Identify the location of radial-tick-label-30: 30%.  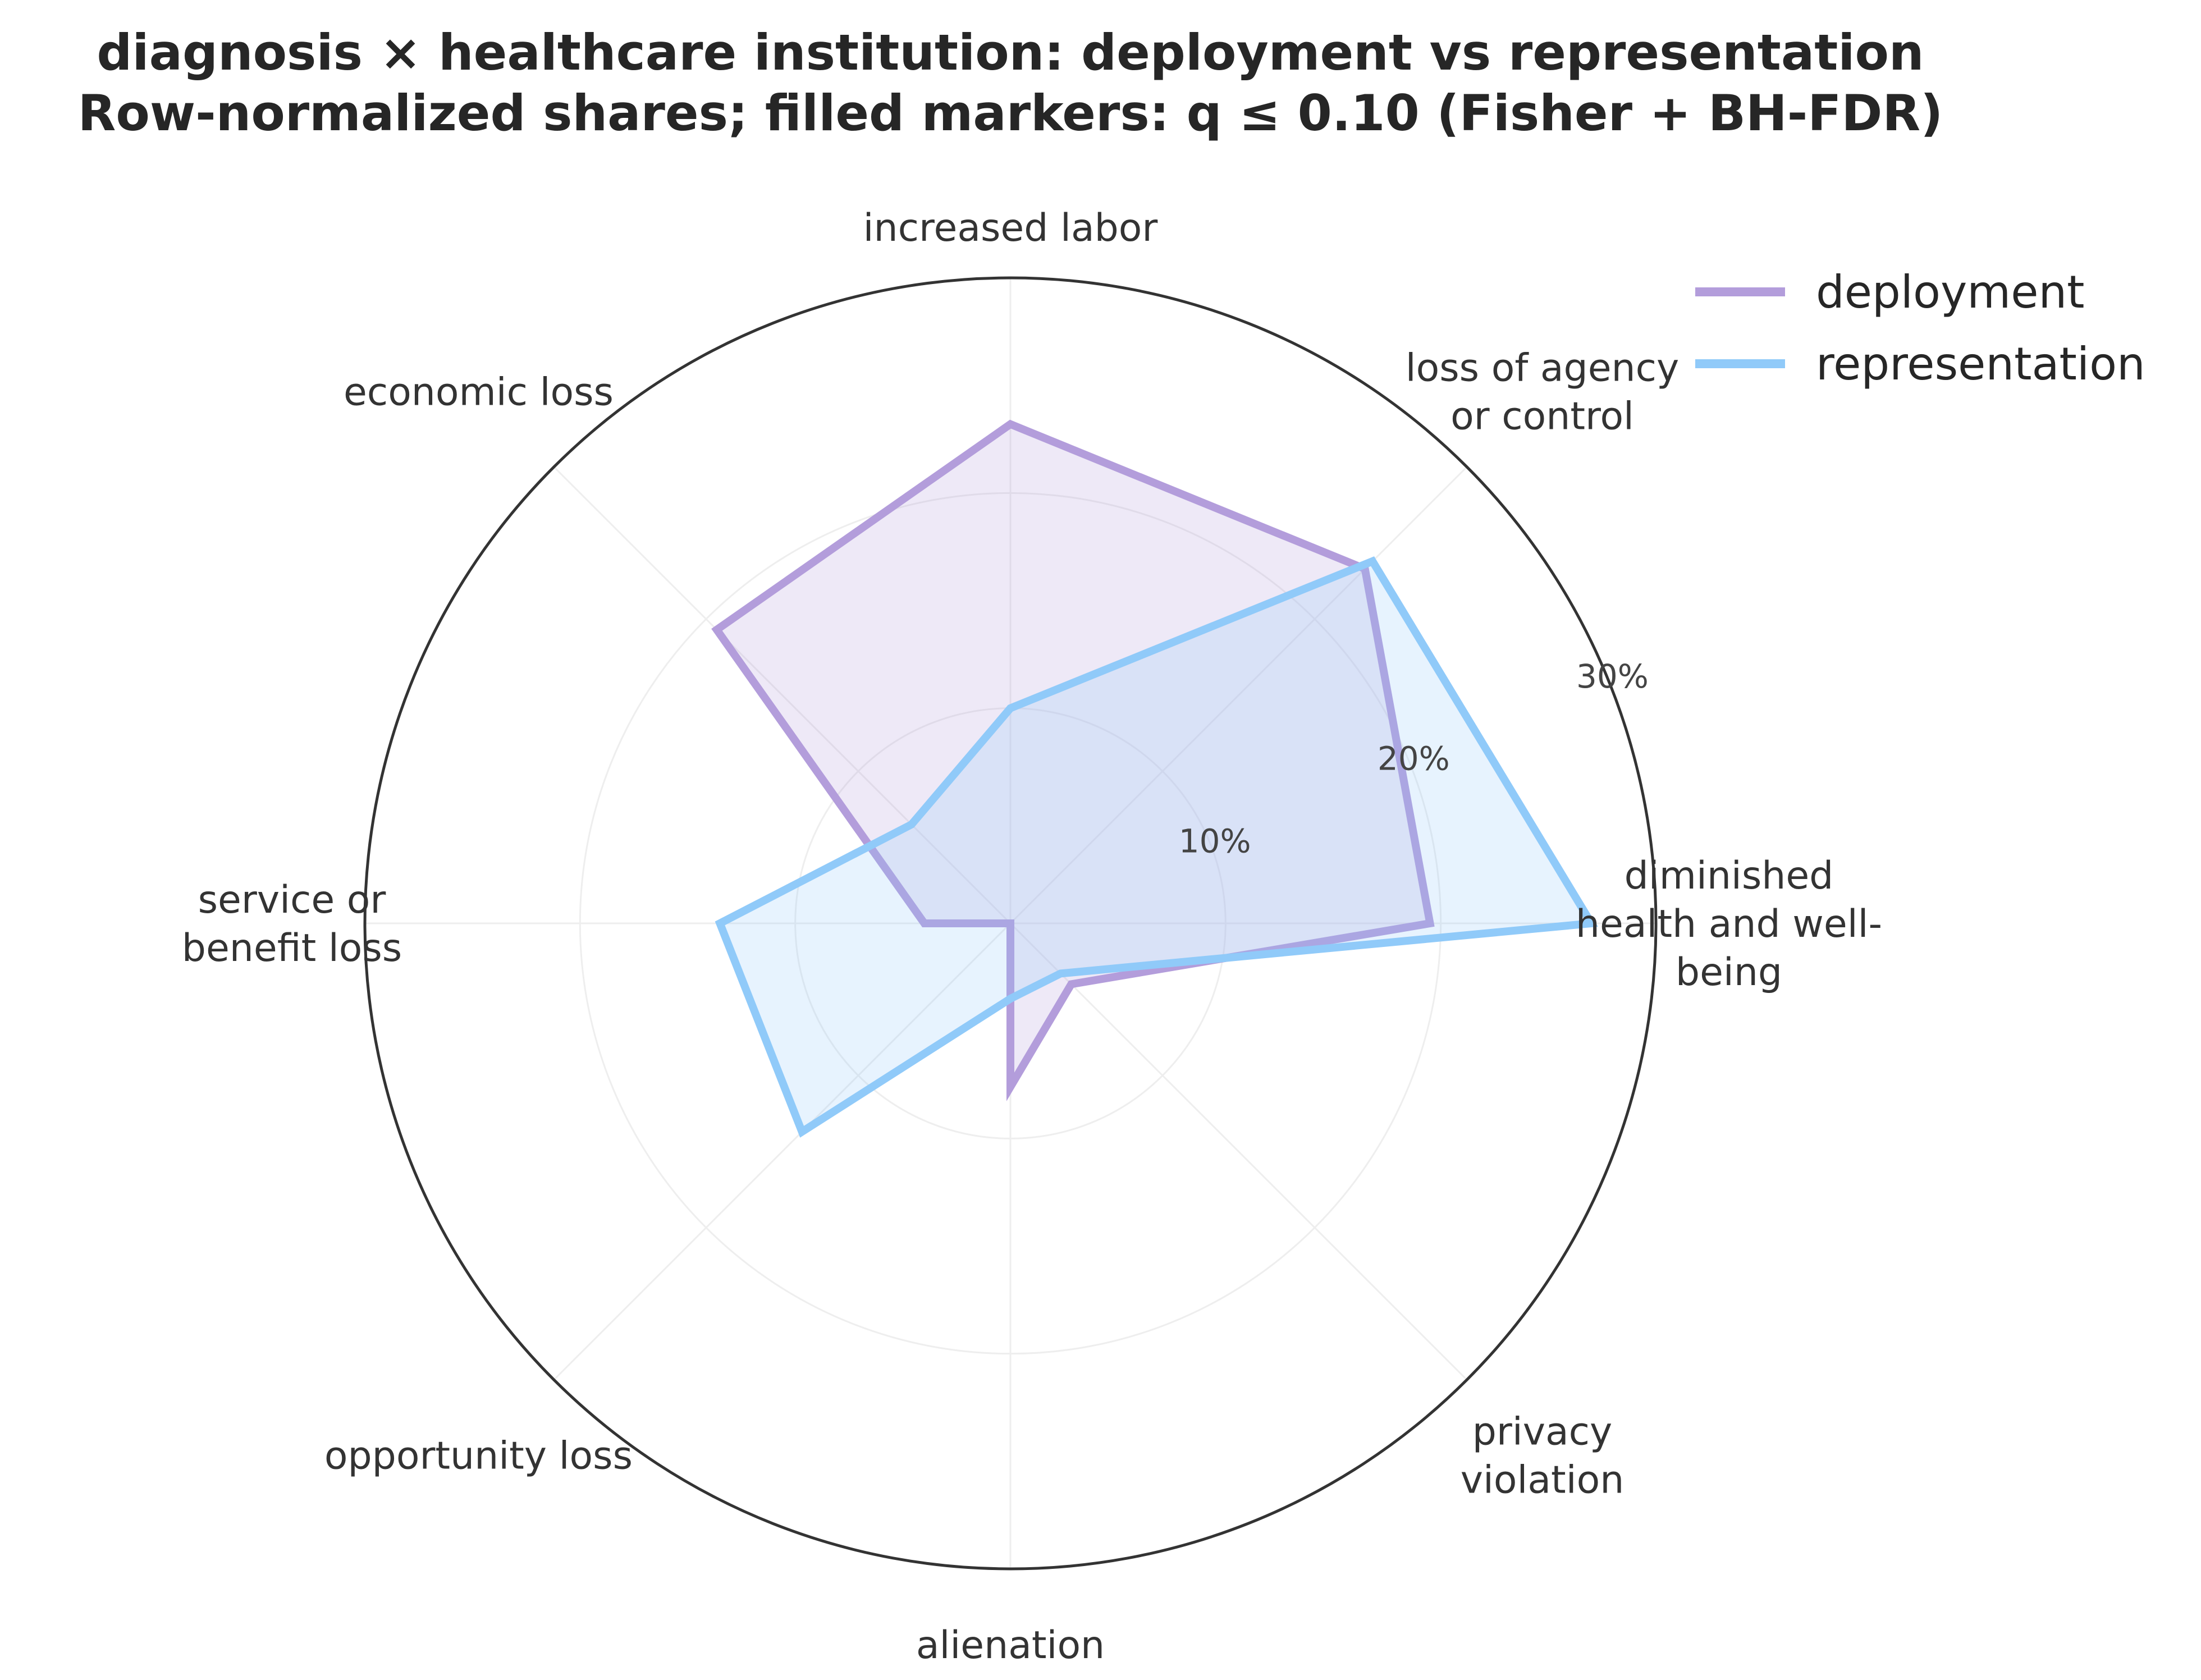
(1612, 676).